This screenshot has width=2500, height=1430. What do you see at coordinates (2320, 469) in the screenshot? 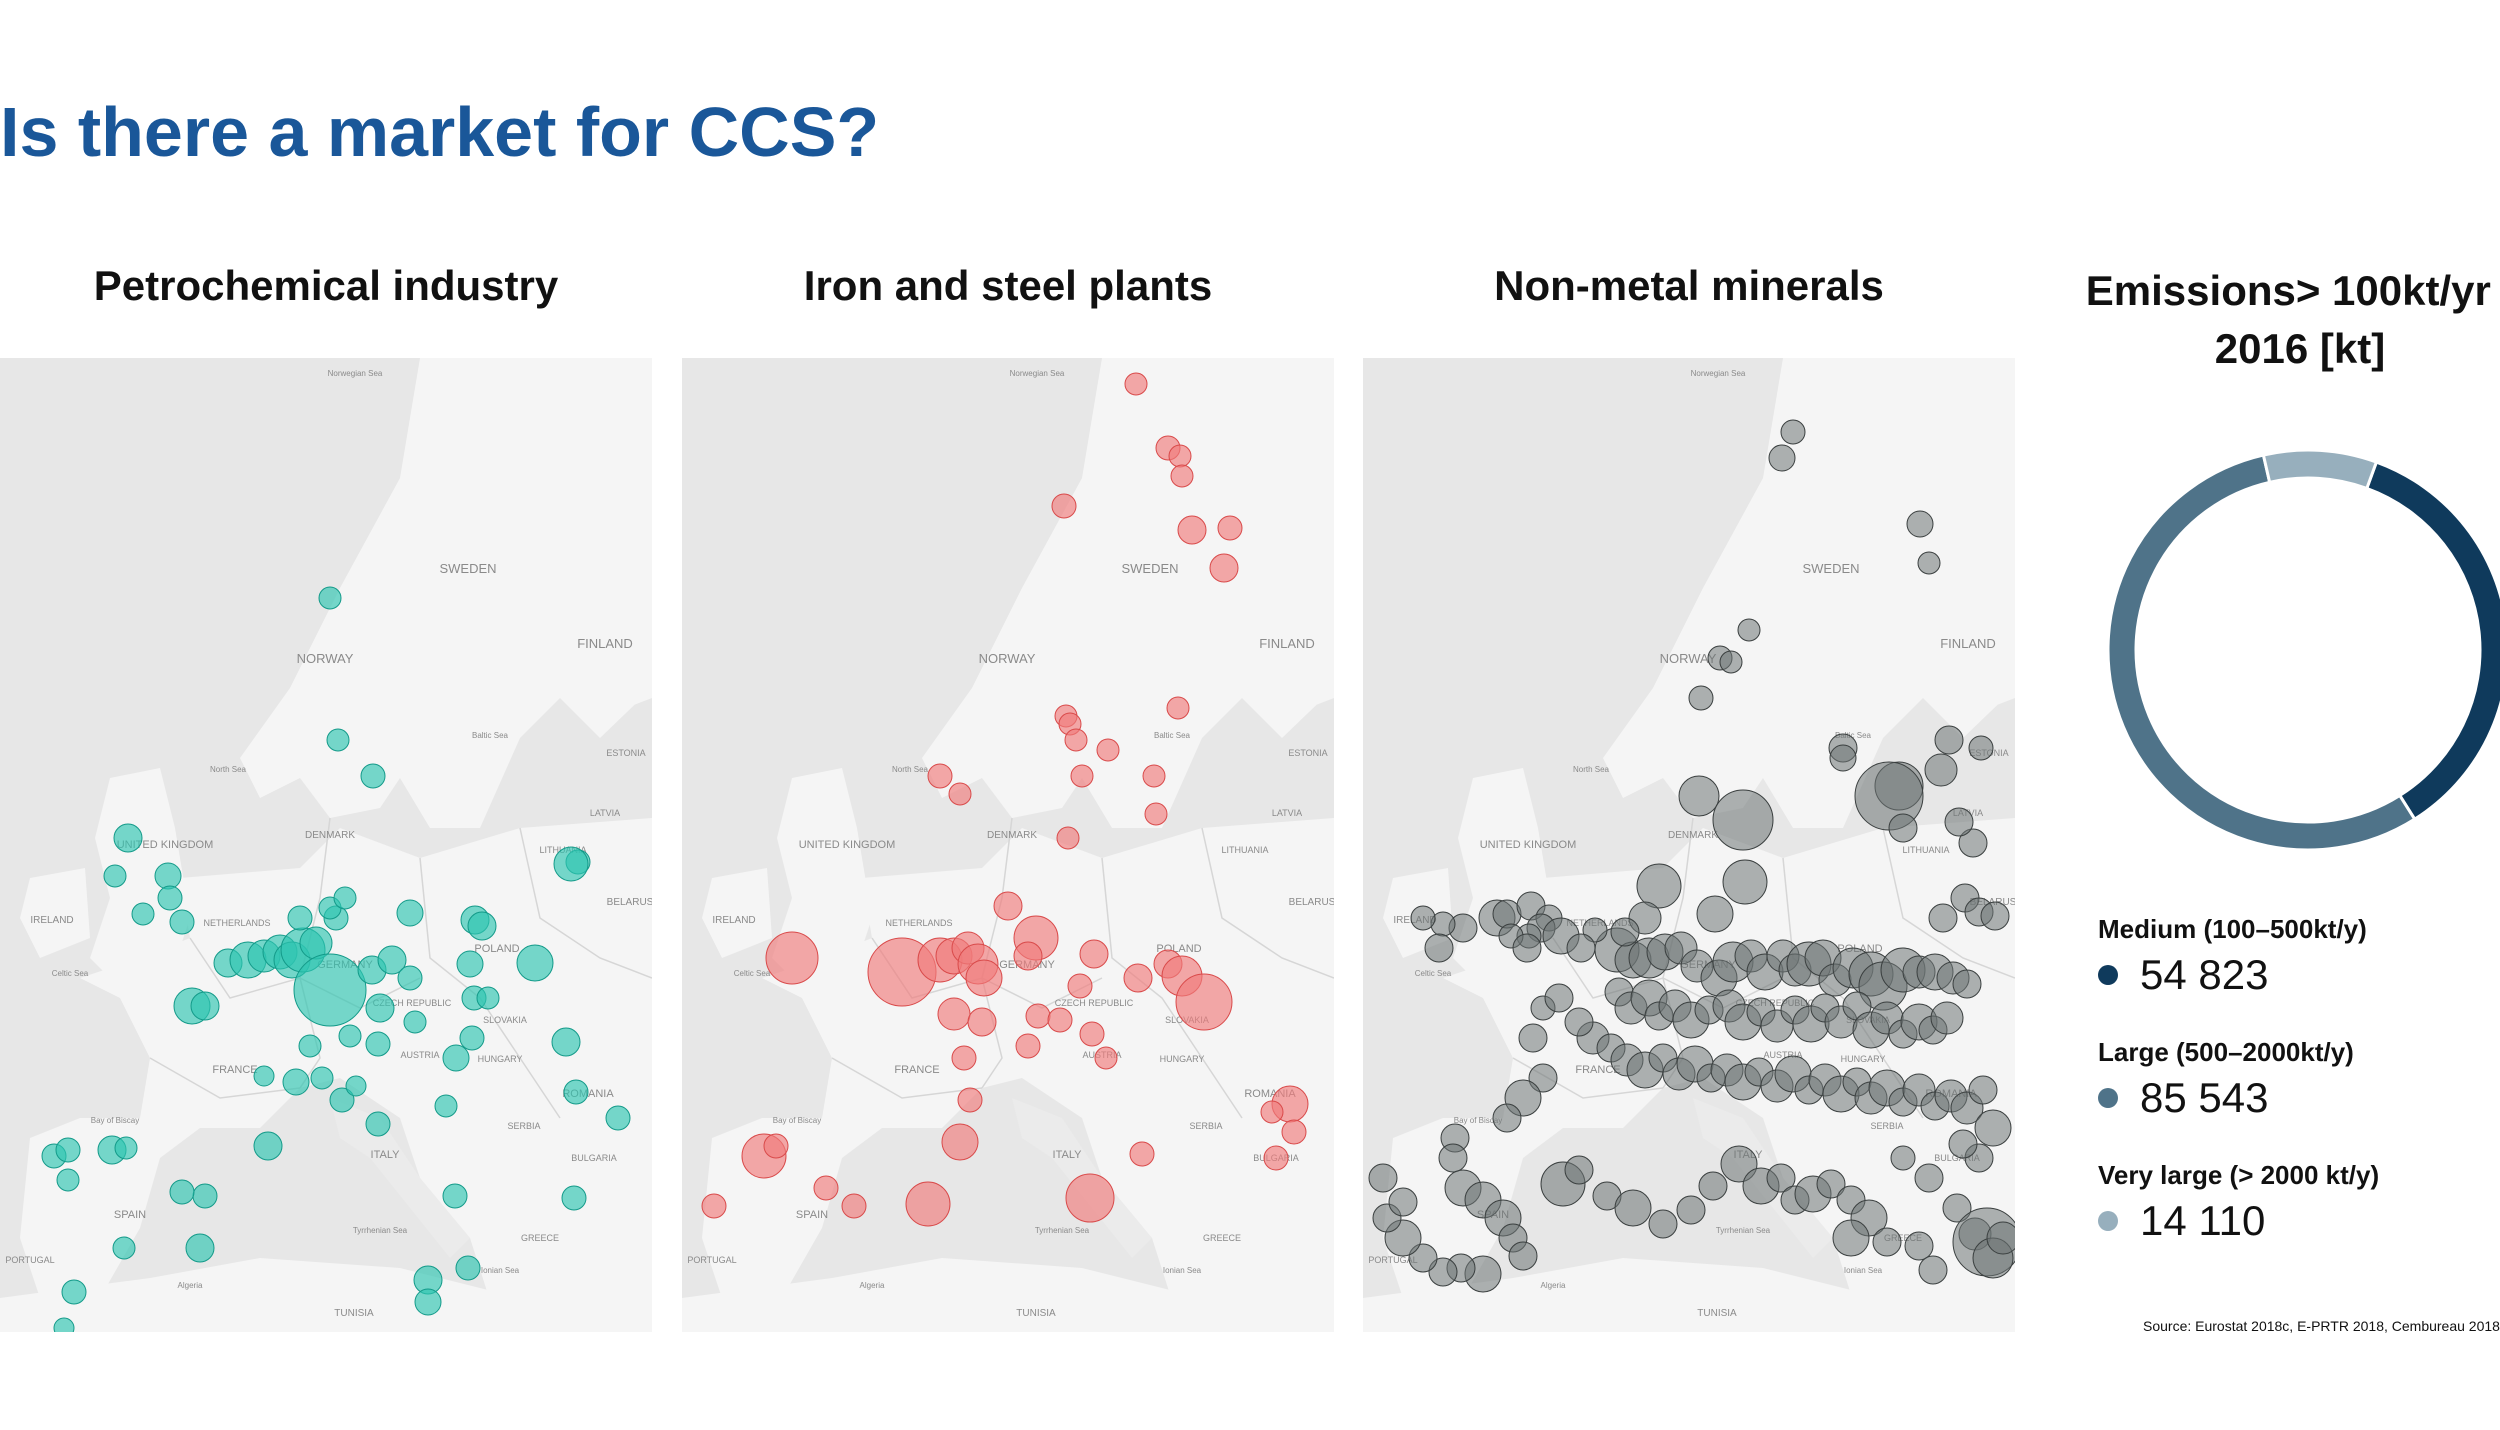
I see `donut-slice-very-large` at bounding box center [2320, 469].